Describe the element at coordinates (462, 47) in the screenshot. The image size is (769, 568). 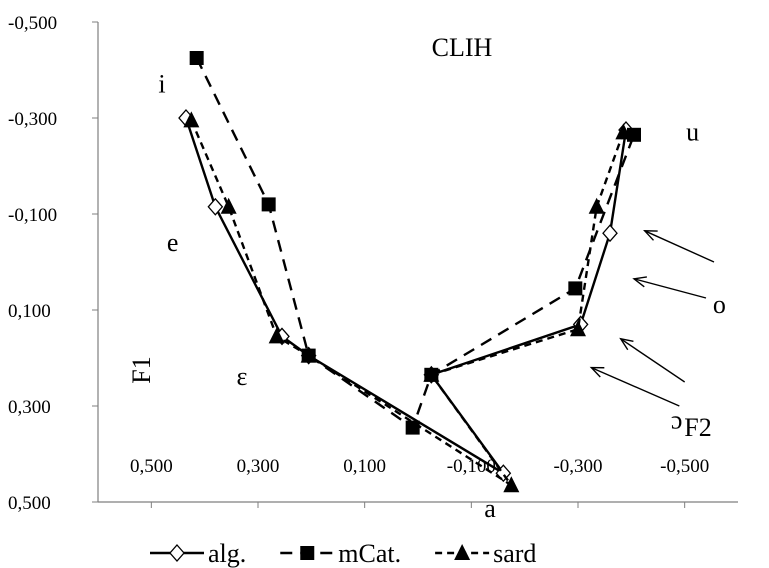
I see `chart-title: CLIH` at that location.